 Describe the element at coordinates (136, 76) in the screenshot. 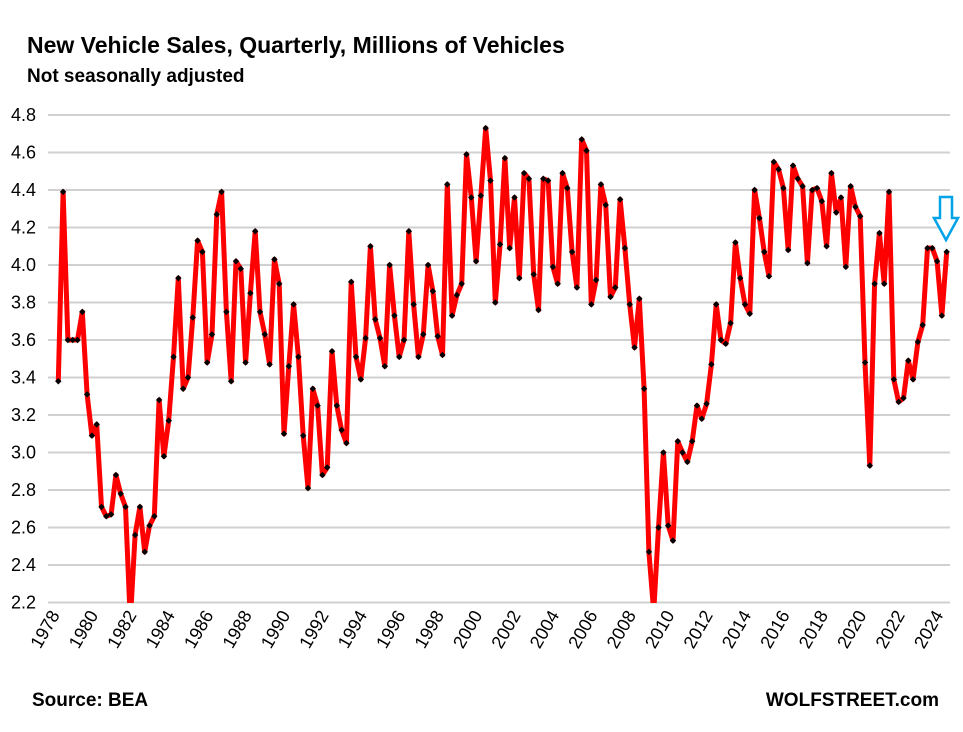

I see `chart-subtitle: Not seasonally adjusted` at that location.